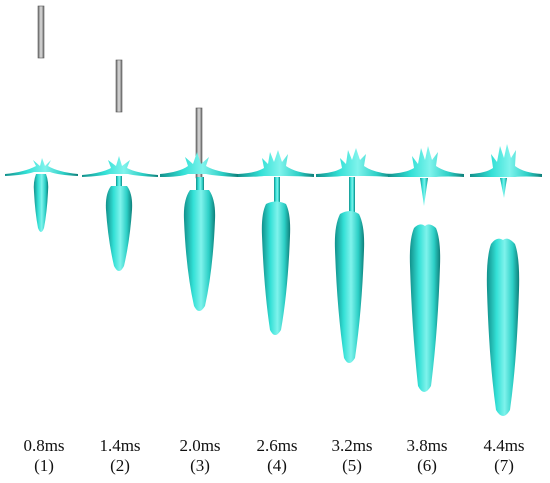  Describe the element at coordinates (426, 161) in the screenshot. I see `frame-6-splash` at that location.